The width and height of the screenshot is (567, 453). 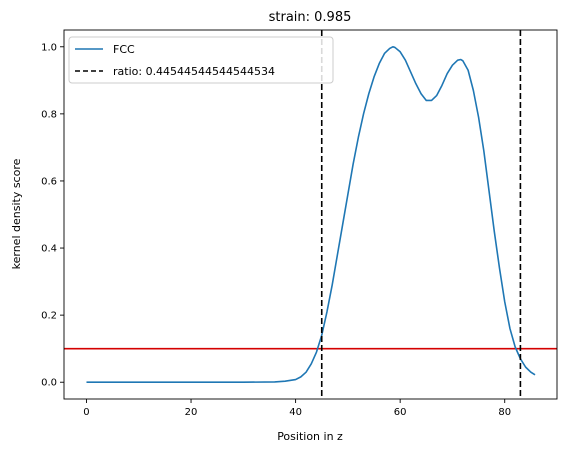 I want to click on x-tick-label-0: 0, so click(x=86, y=412).